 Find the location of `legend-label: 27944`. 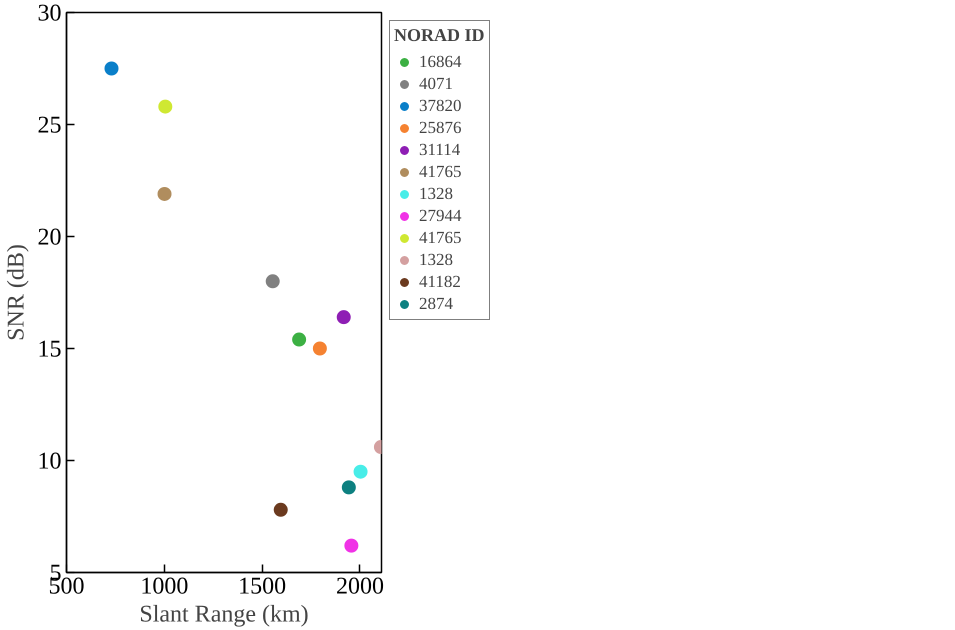

legend-label: 27944 is located at coordinates (440, 216).